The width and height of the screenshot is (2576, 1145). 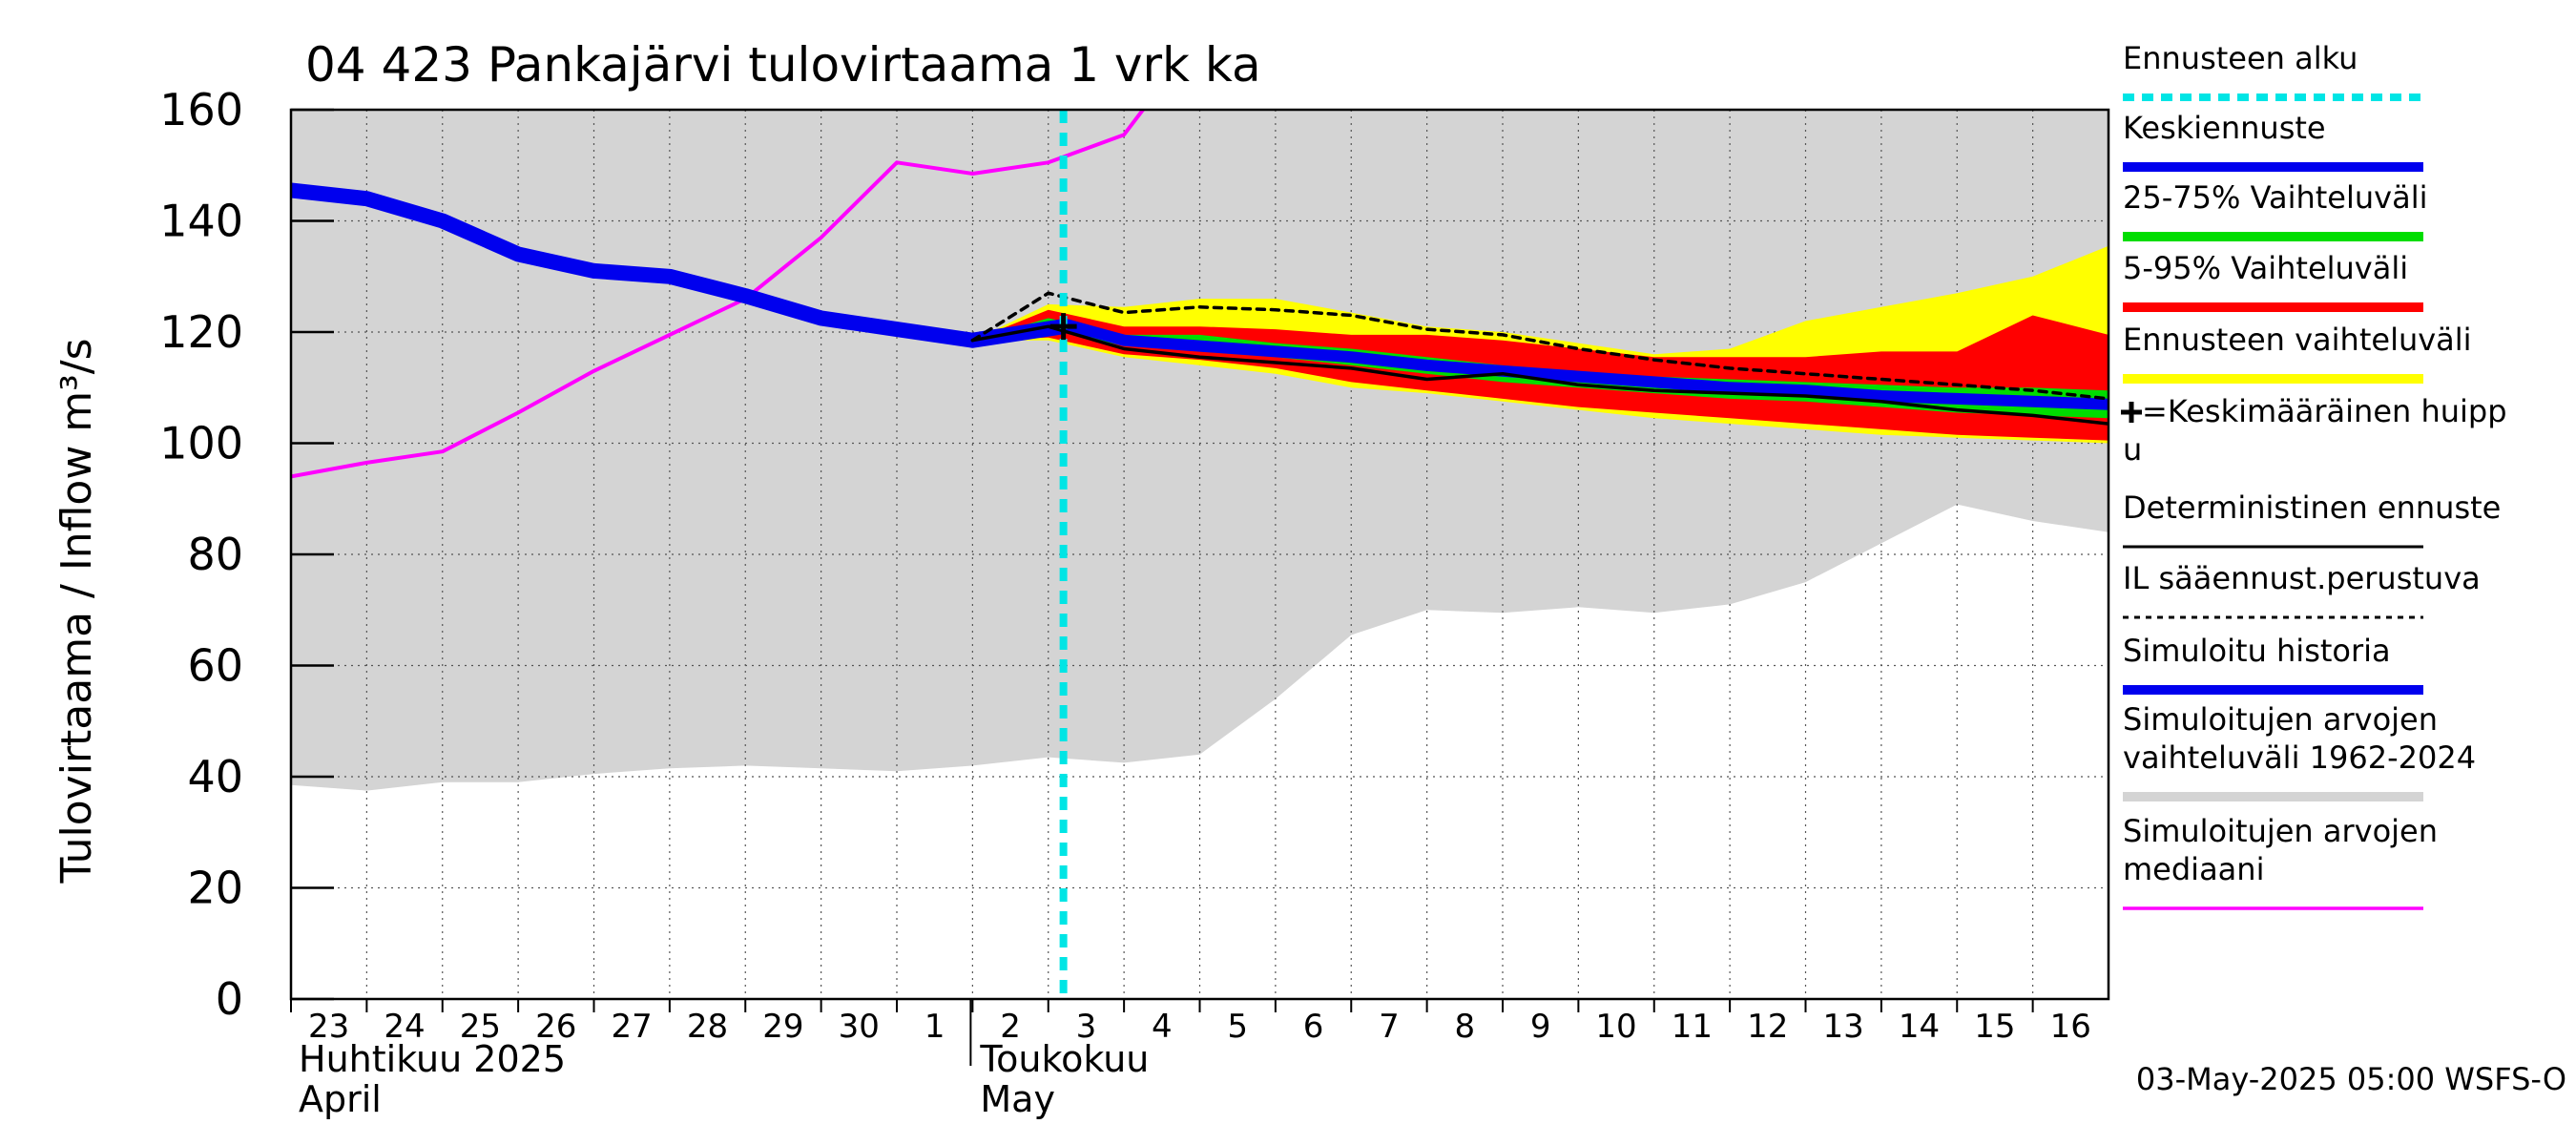 What do you see at coordinates (783, 65) in the screenshot?
I see `chart-title: 04 423 Pankajärvi tulovirtaama 1 vrk ka` at bounding box center [783, 65].